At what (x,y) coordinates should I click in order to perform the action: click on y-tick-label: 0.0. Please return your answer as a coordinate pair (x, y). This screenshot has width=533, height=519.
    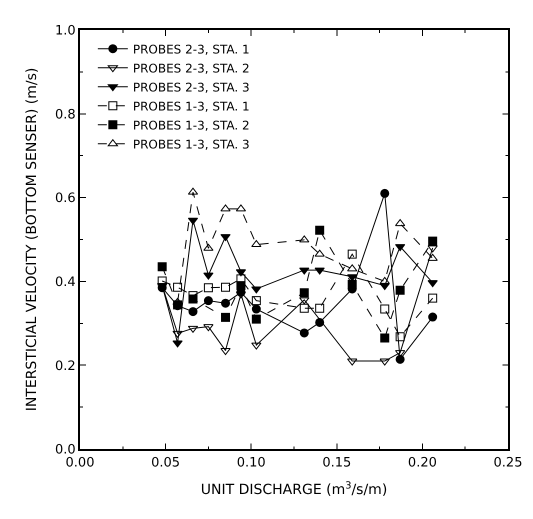
    Looking at the image, I should click on (65, 450).